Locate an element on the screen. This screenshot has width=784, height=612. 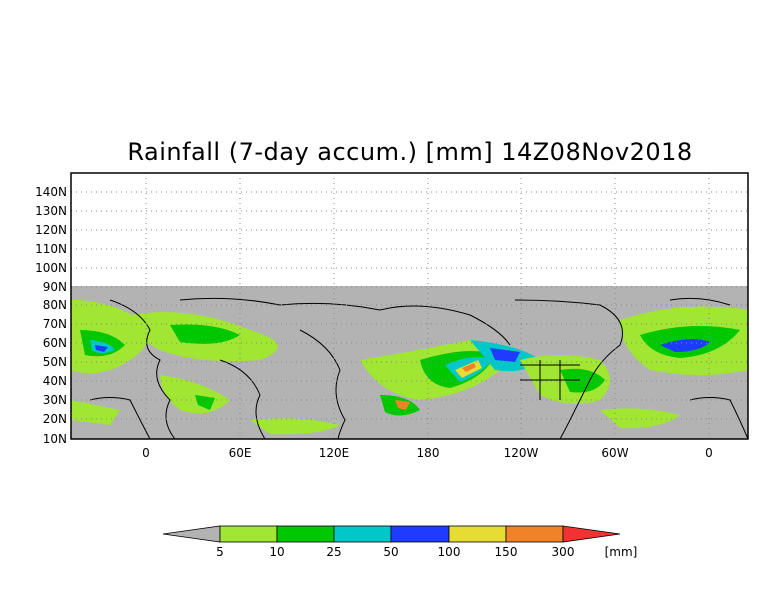
lat-label: 130N is located at coordinates (51, 211).